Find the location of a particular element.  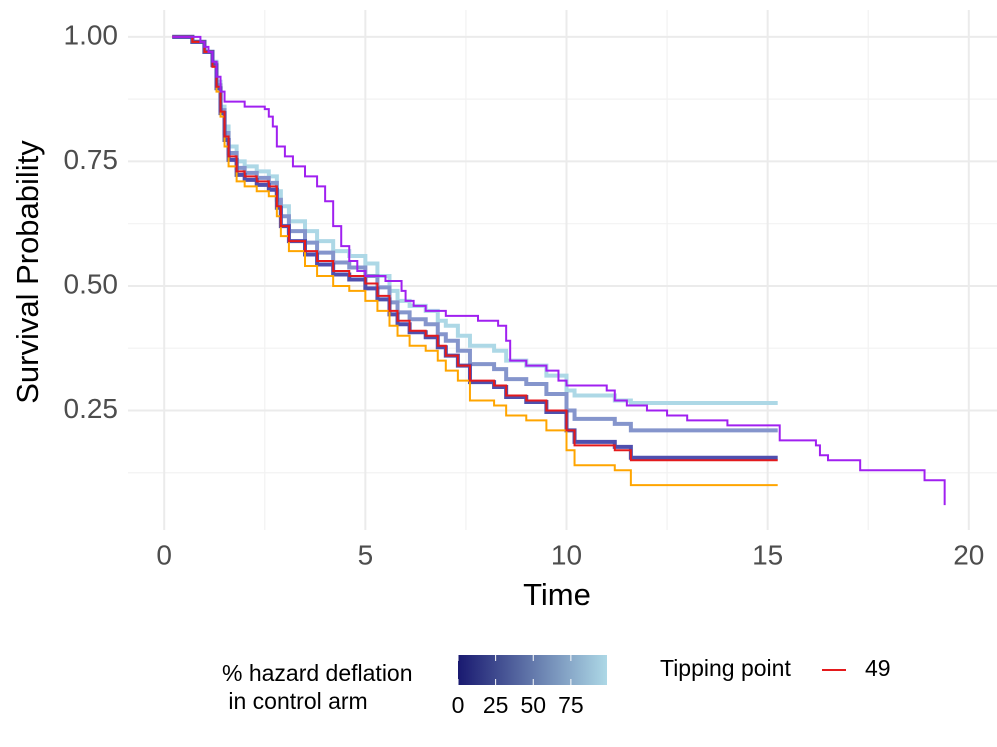

colorbar-title: % hazard deflation is located at coordinates (317, 673).